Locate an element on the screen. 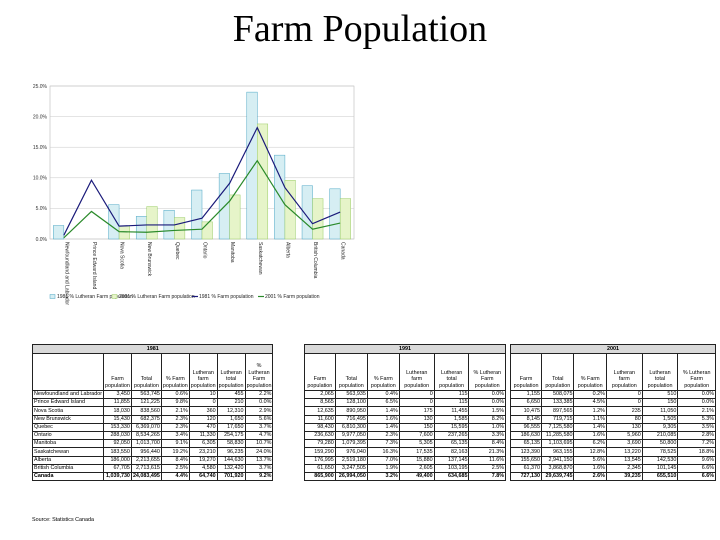 The image size is (720, 540). table-cell: 1,505 is located at coordinates (660, 419).